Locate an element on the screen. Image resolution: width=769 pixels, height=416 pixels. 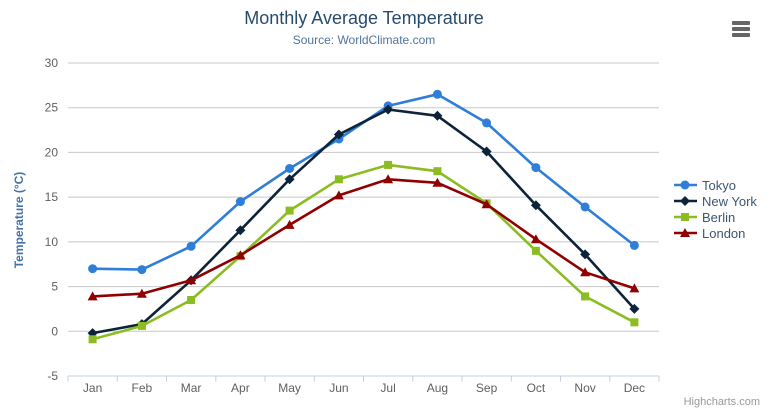
data-point-berlin-jul is located at coordinates (388, 164).